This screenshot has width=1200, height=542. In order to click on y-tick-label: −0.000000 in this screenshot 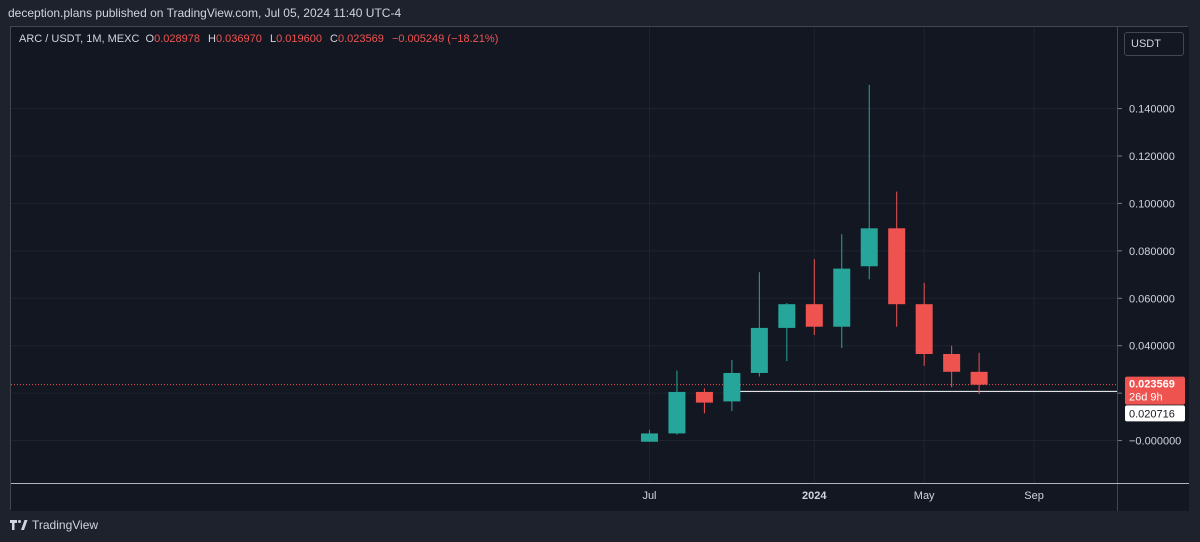, I will do `click(1155, 442)`.